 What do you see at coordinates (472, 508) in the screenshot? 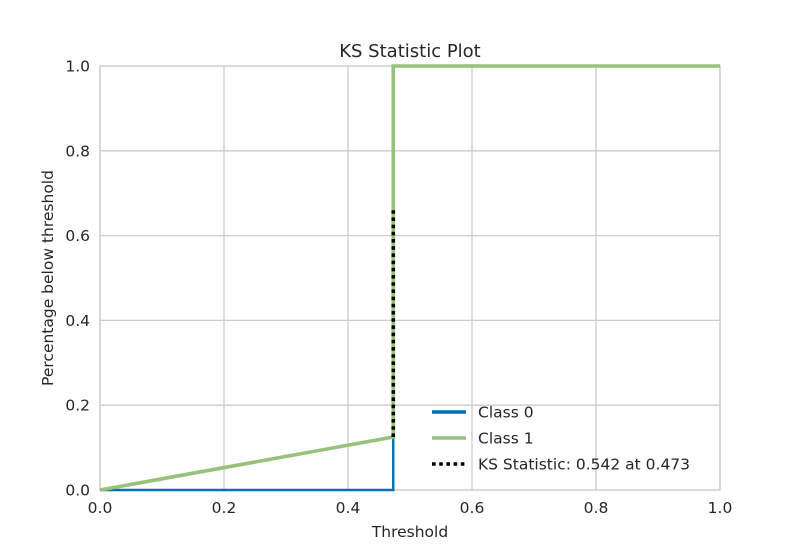
I see `x-tick-label-3: 0.6` at bounding box center [472, 508].